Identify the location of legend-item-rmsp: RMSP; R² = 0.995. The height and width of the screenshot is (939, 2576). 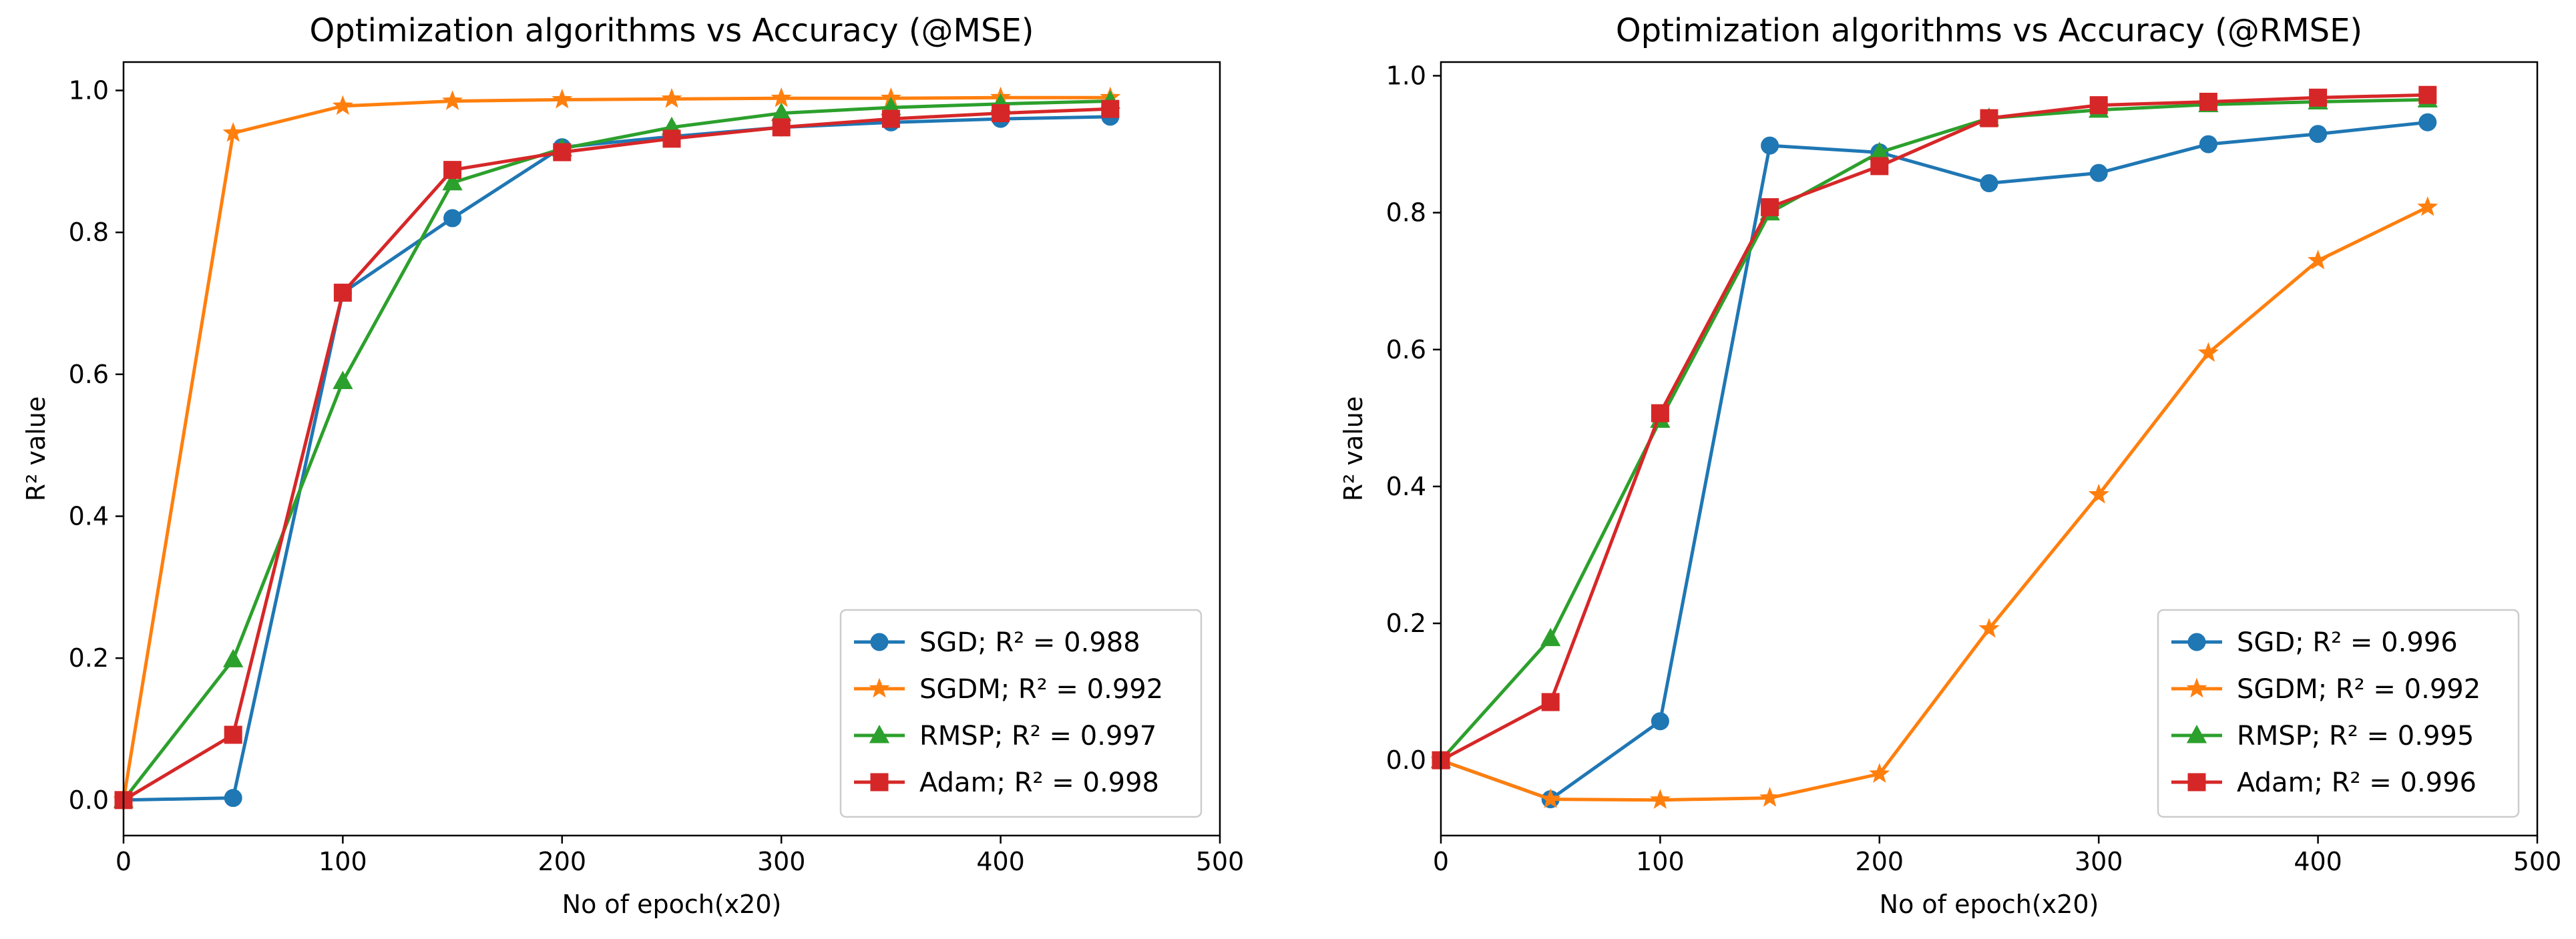
(2322, 736).